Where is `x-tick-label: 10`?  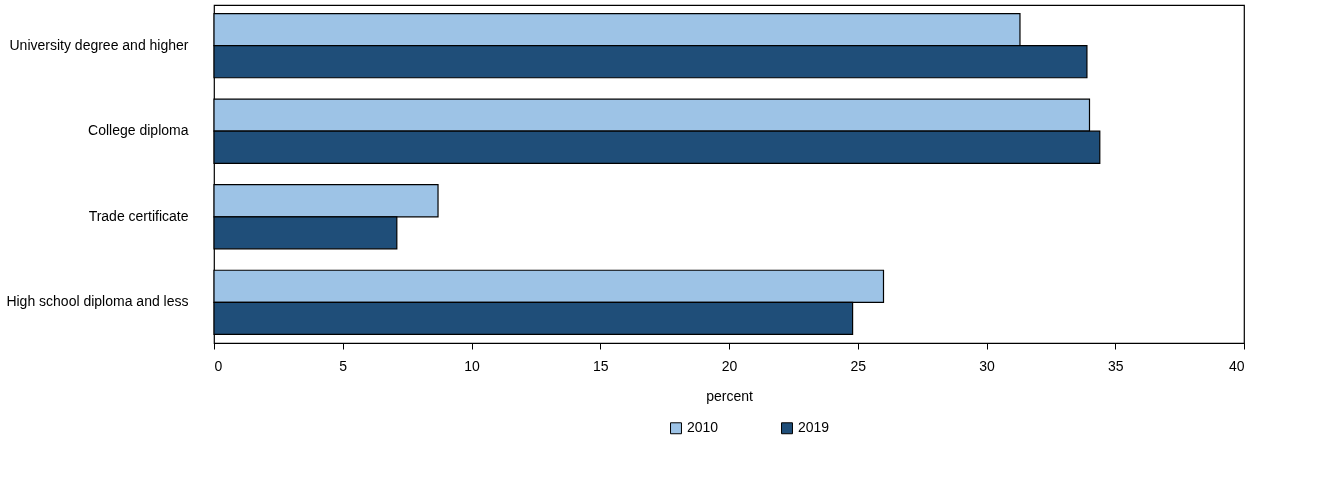 x-tick-label: 10 is located at coordinates (472, 365).